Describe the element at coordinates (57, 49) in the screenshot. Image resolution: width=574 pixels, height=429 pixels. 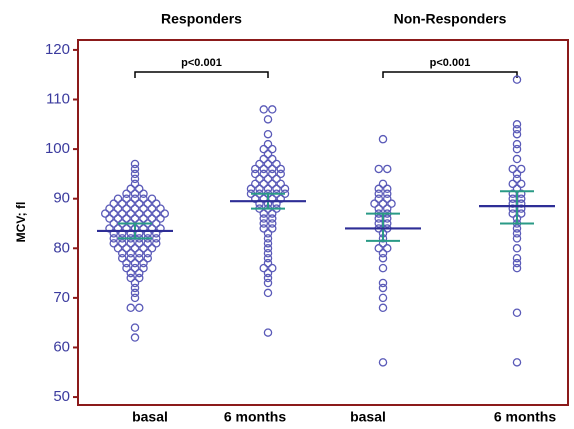
I see `y-tick-label: 120` at that location.